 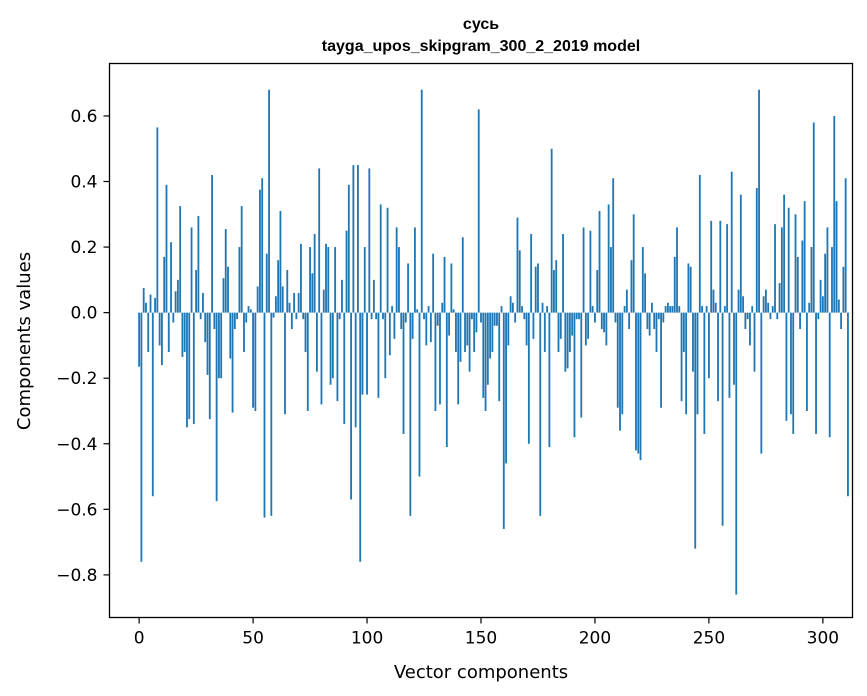 What do you see at coordinates (709, 639) in the screenshot?
I see `x-tick-label: 250` at bounding box center [709, 639].